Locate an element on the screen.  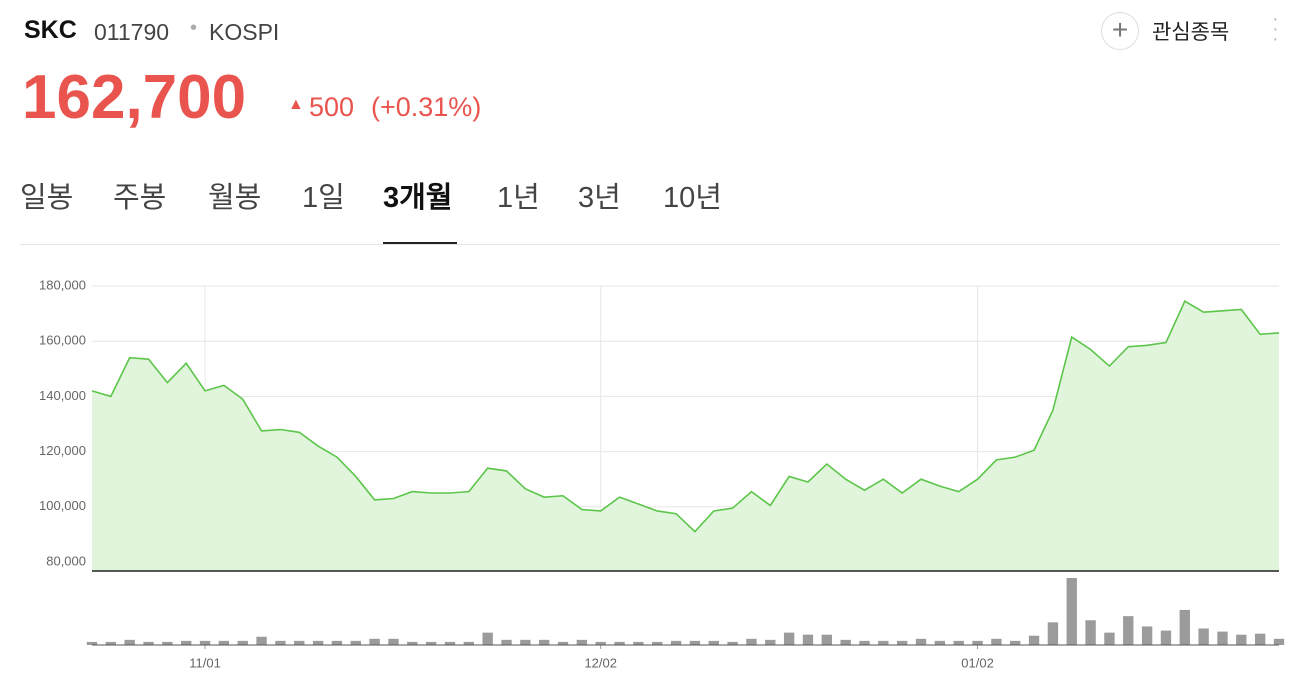
watch-button: 관심종목 is located at coordinates (1191, 32).